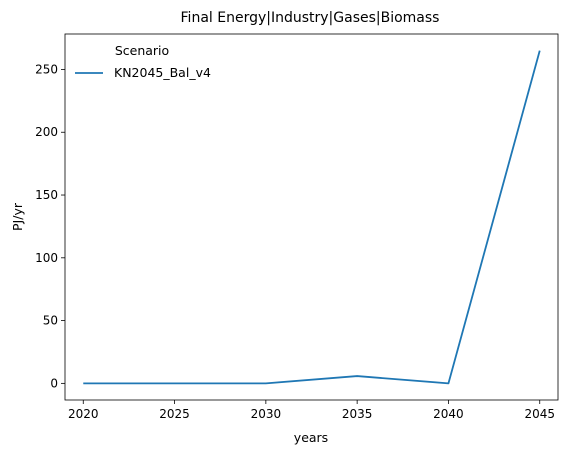  What do you see at coordinates (311, 437) in the screenshot?
I see `x-axis-label: years` at bounding box center [311, 437].